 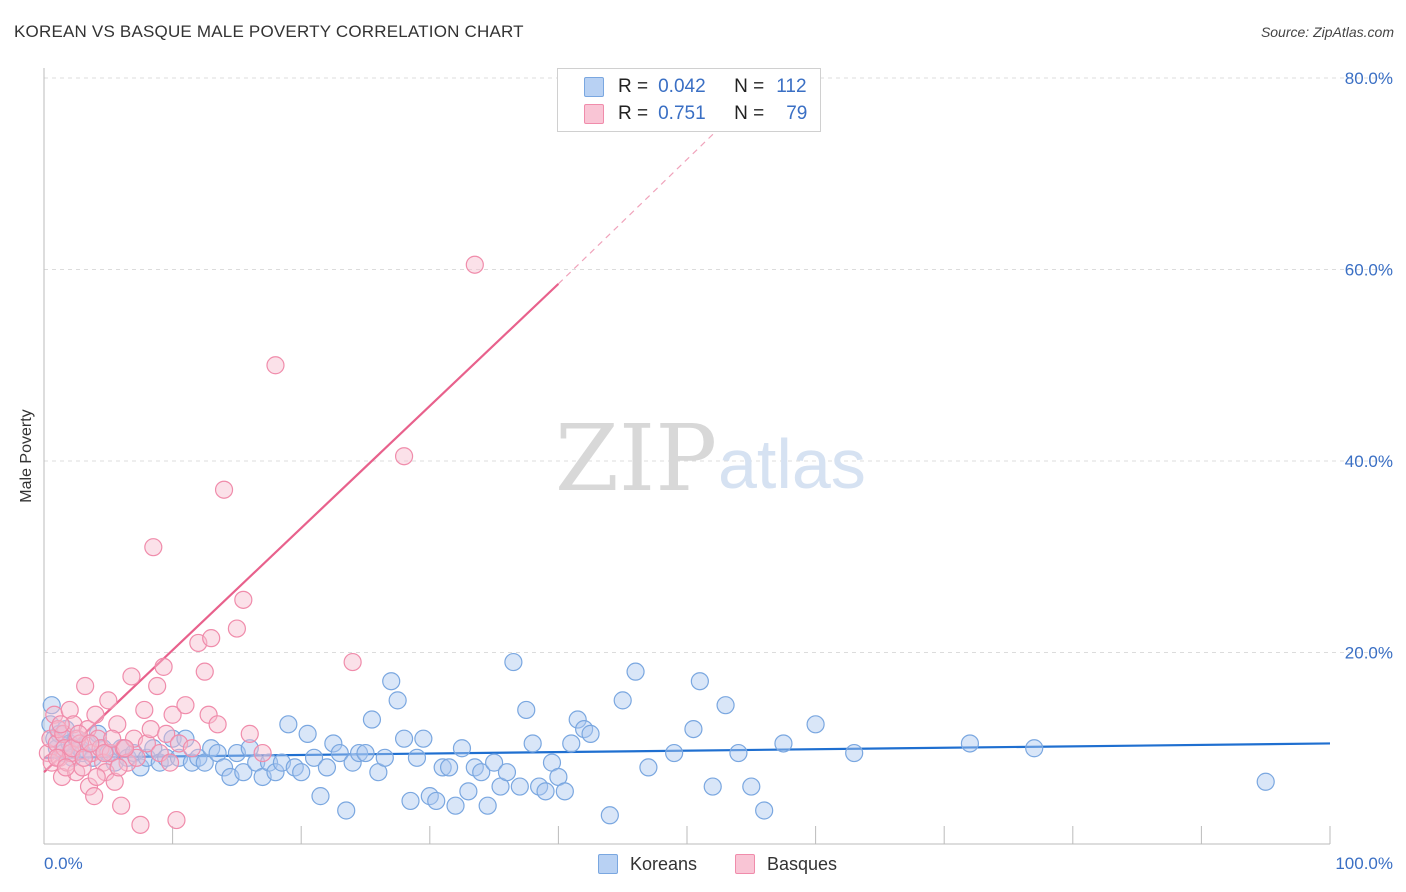 What do you see at coordinates (797, 113) in the screenshot?
I see `legend-n-value: 79` at bounding box center [797, 113].